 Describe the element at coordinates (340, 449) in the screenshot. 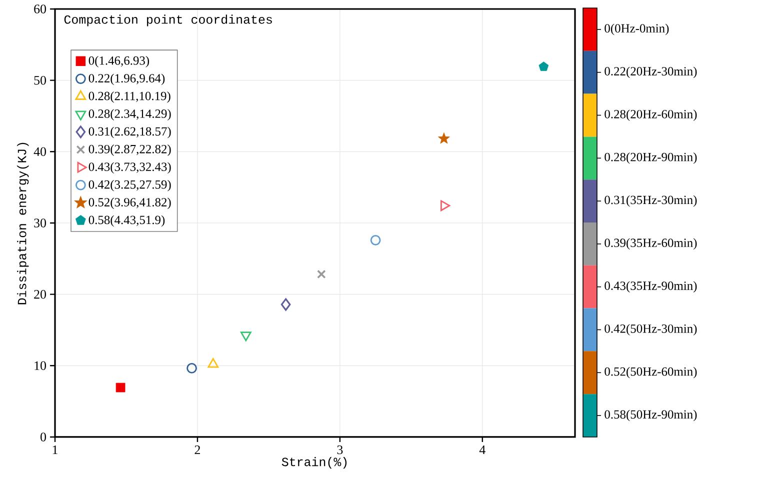

I see `x-tick-label: 3` at that location.